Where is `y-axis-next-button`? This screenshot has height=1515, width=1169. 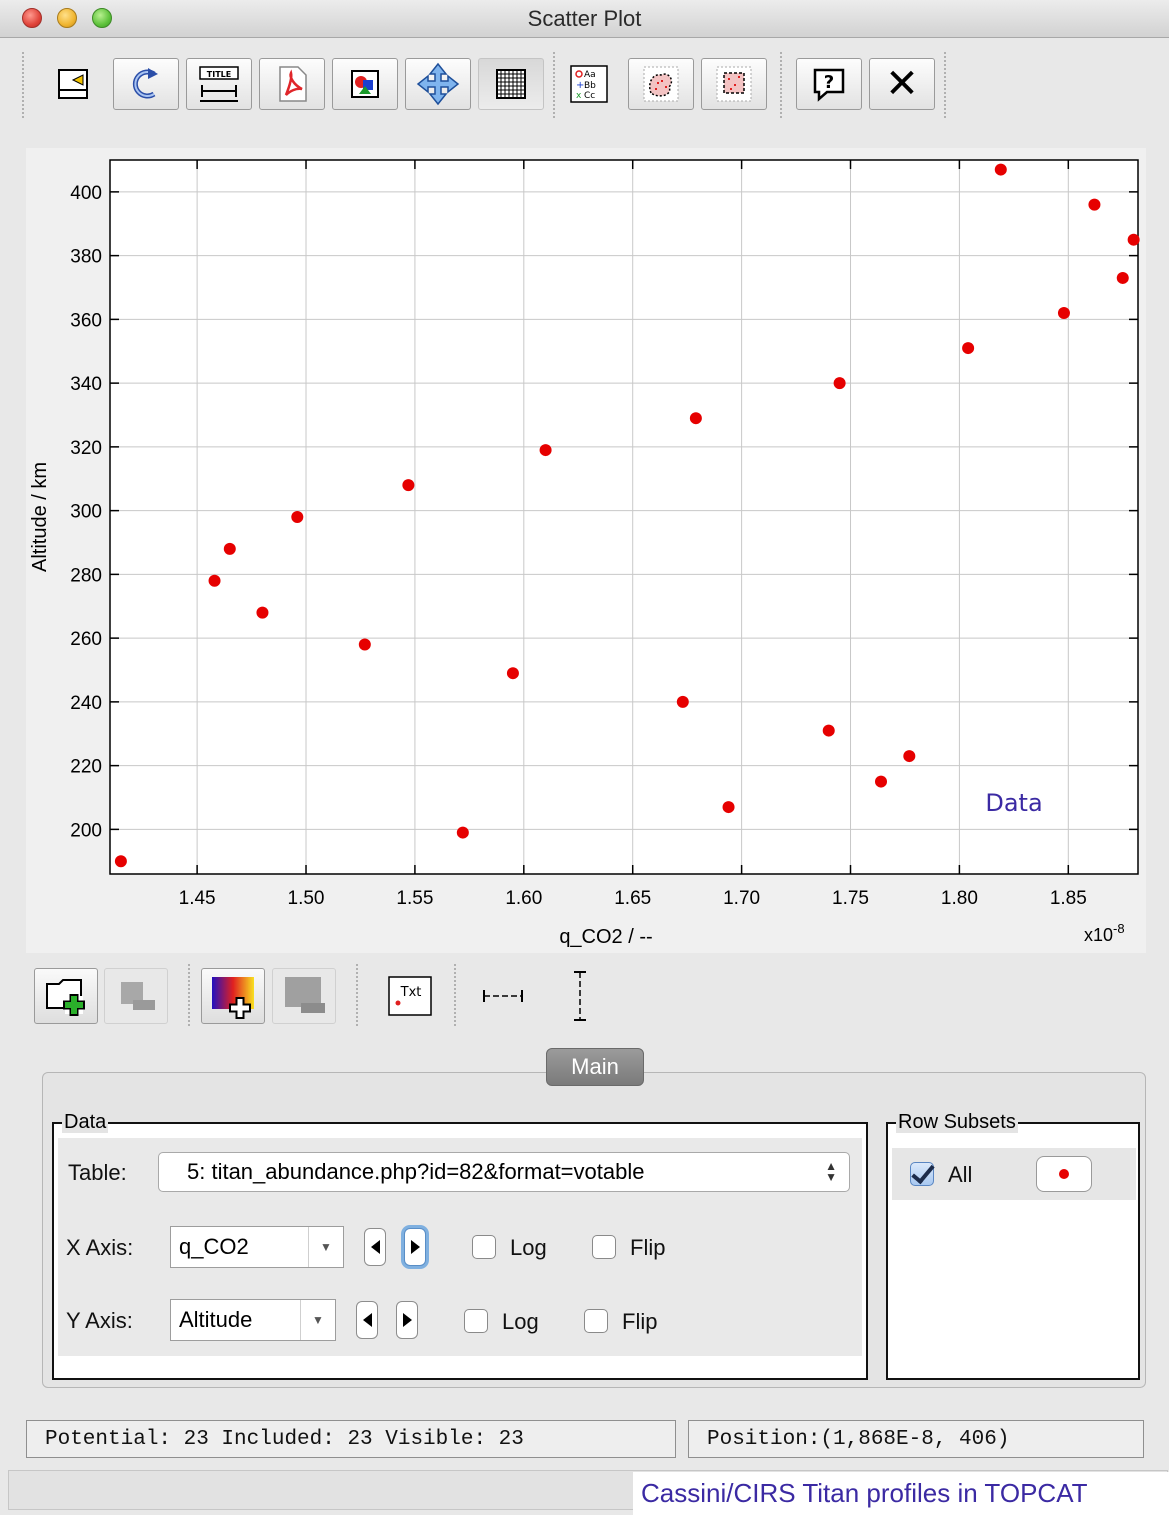
y-axis-next-button is located at coordinates (407, 1320).